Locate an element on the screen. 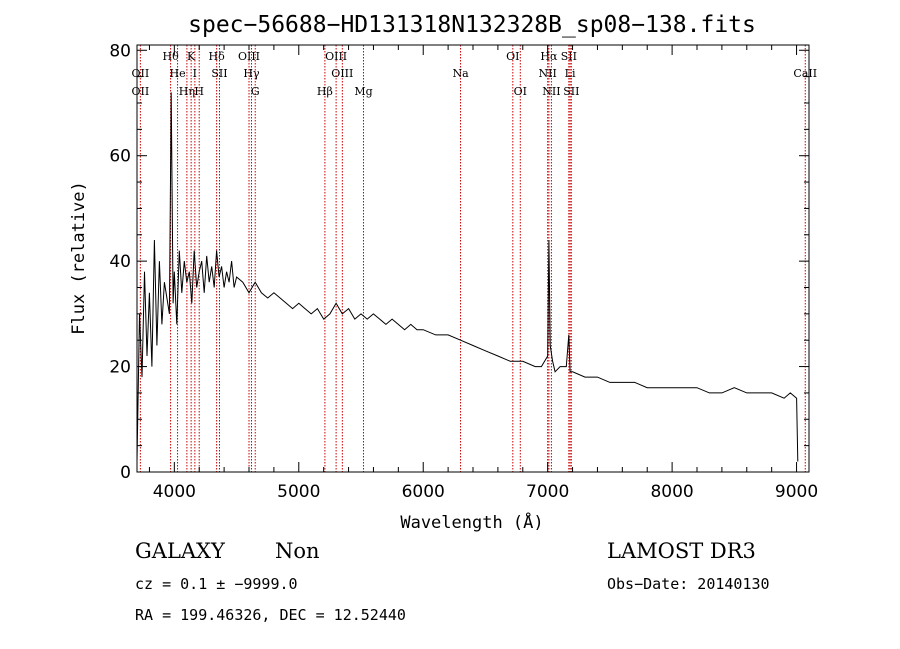 This screenshot has height=649, width=900. y-tick-label: 60 is located at coordinates (120, 157).